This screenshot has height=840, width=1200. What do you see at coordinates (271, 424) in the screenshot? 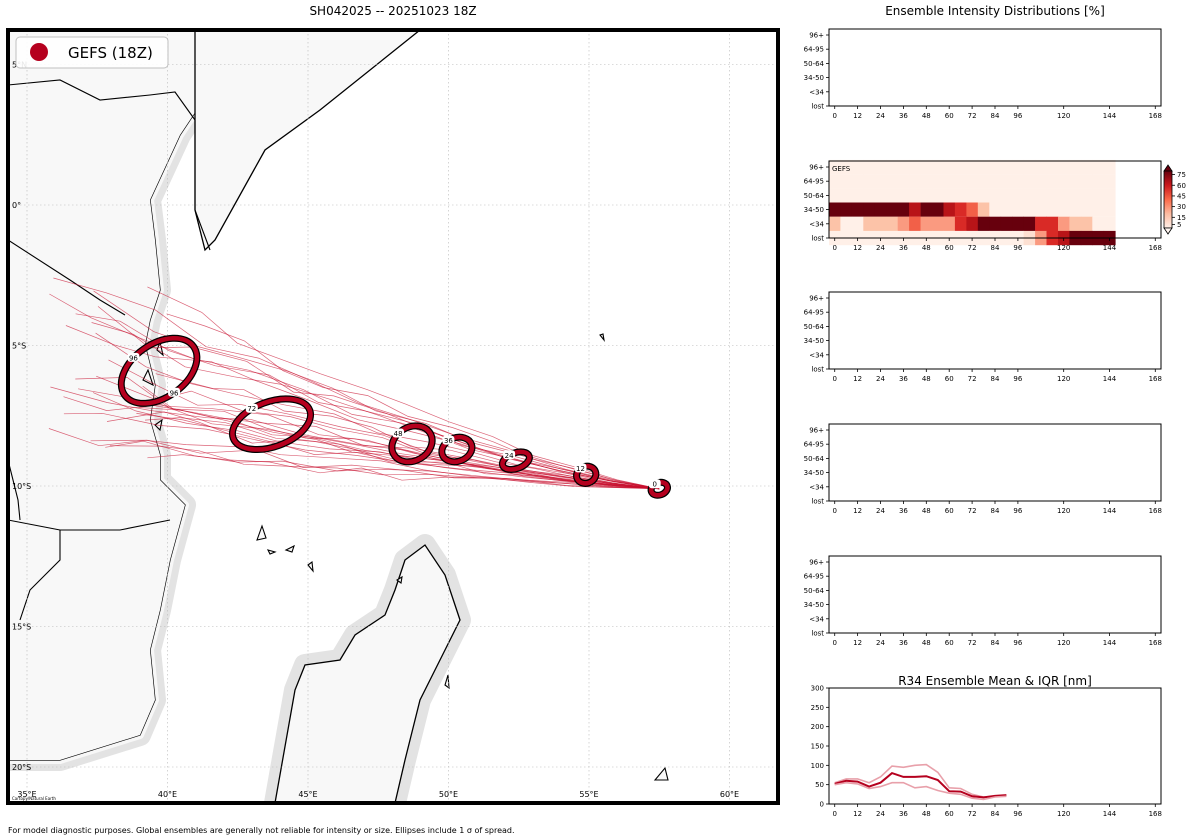
I see `ellipse-ring` at bounding box center [271, 424].